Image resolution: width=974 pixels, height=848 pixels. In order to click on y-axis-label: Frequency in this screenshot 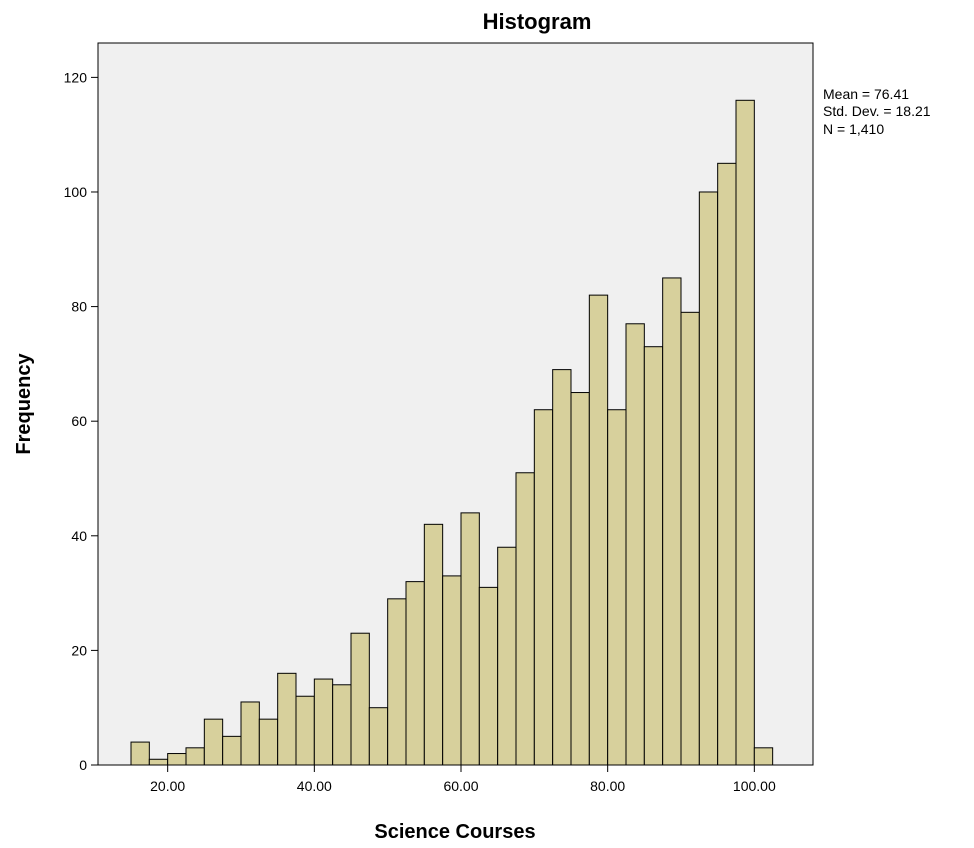, I will do `click(24, 404)`.